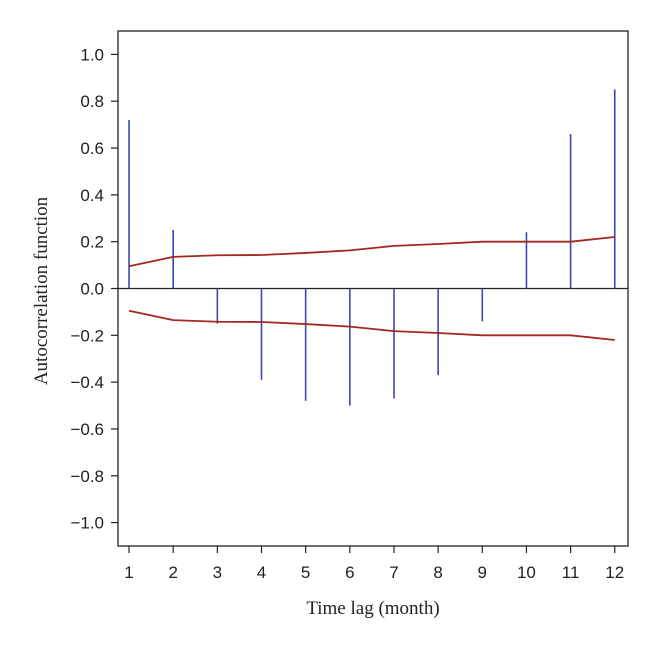 This screenshot has width=660, height=652. Describe the element at coordinates (482, 572) in the screenshot. I see `x-tick-label: 9` at that location.